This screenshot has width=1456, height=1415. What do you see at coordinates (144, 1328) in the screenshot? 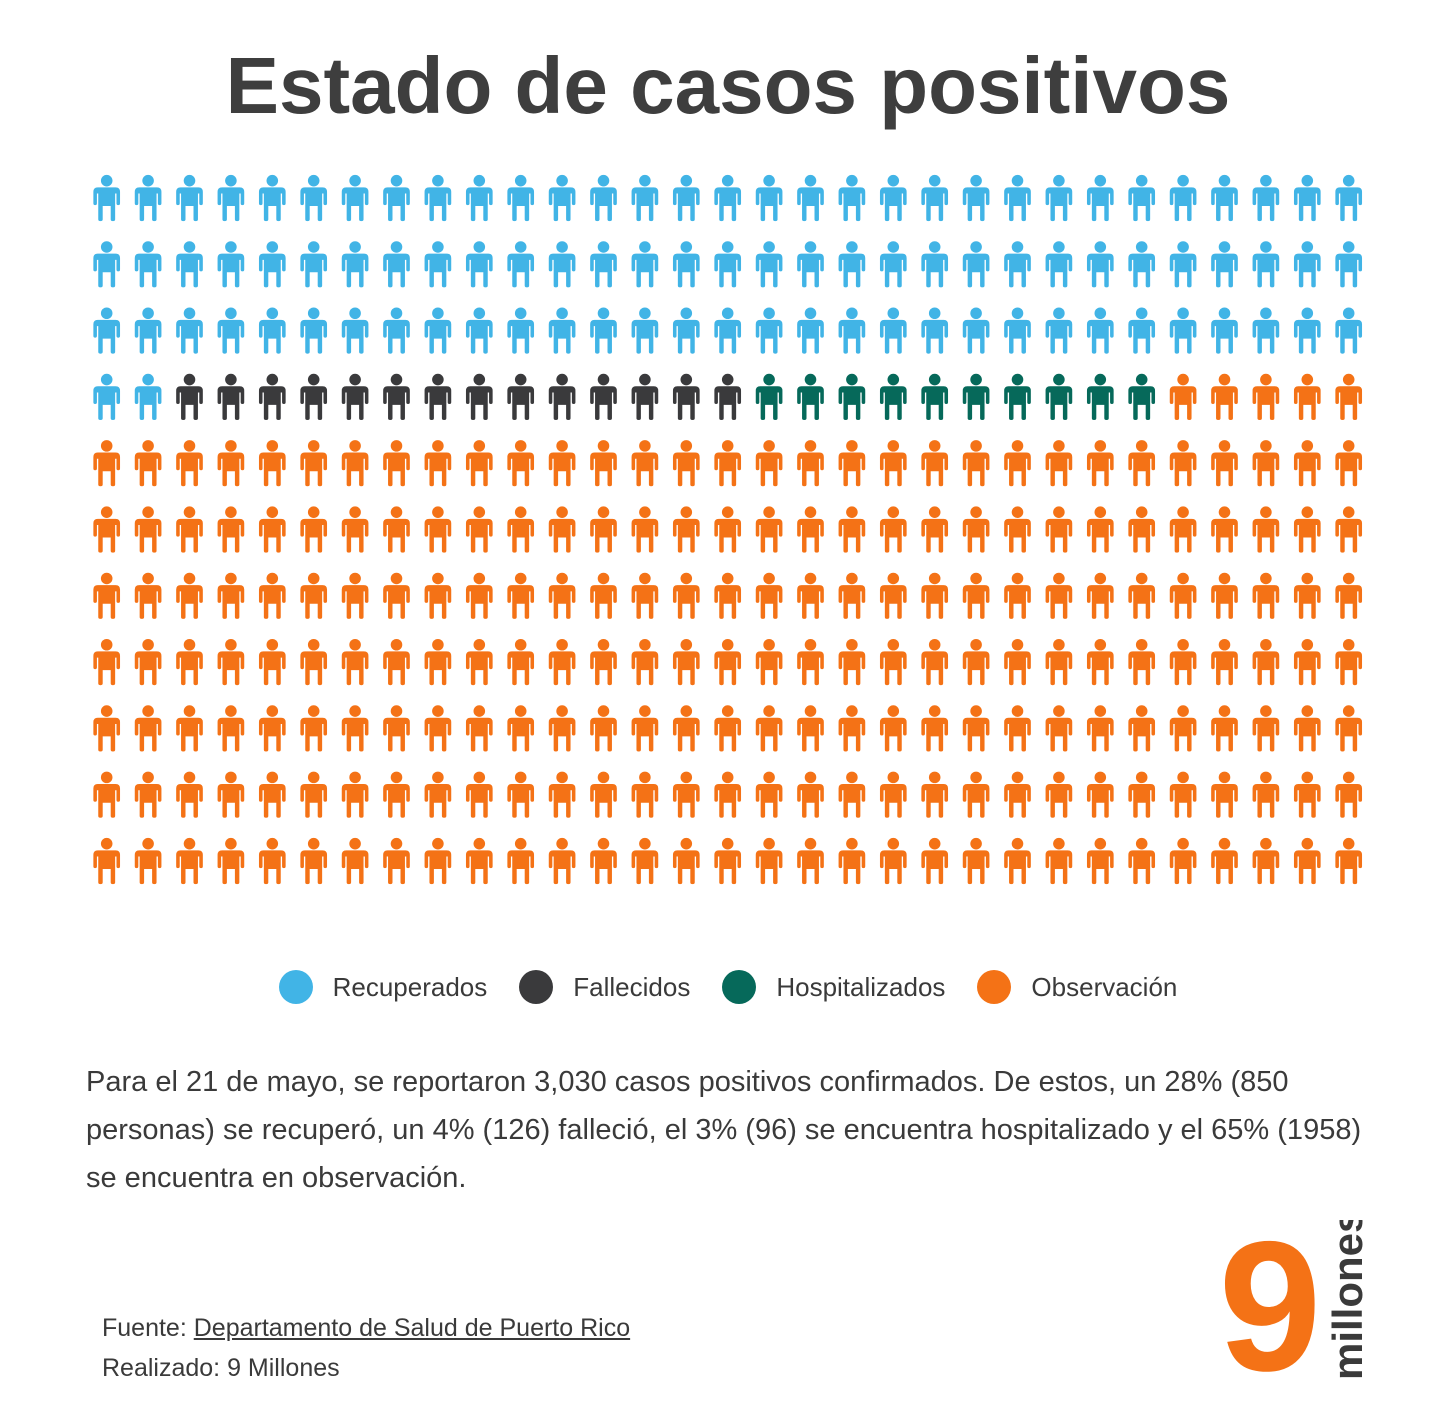
I see `source-label: Fuente:` at bounding box center [144, 1328].